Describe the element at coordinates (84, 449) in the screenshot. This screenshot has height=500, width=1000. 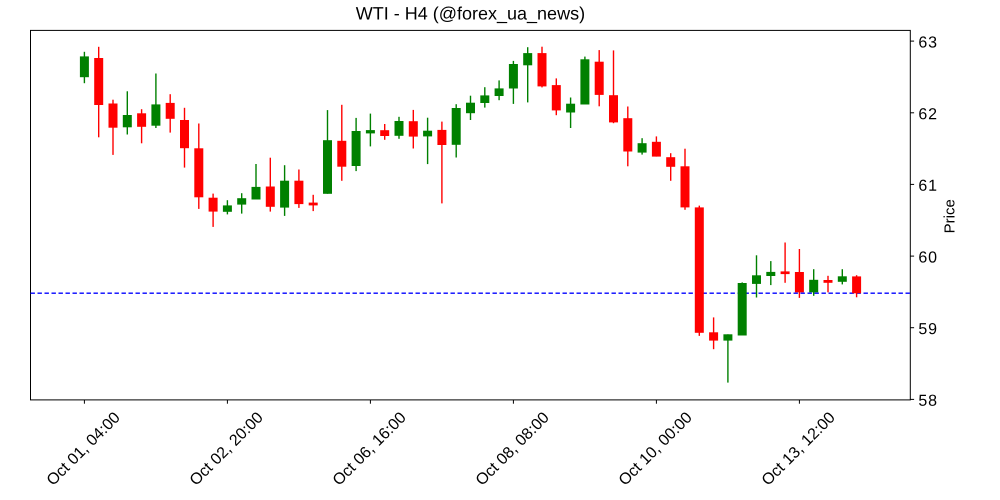
I see `svg-text: Oct 01, 04:00` at that location.